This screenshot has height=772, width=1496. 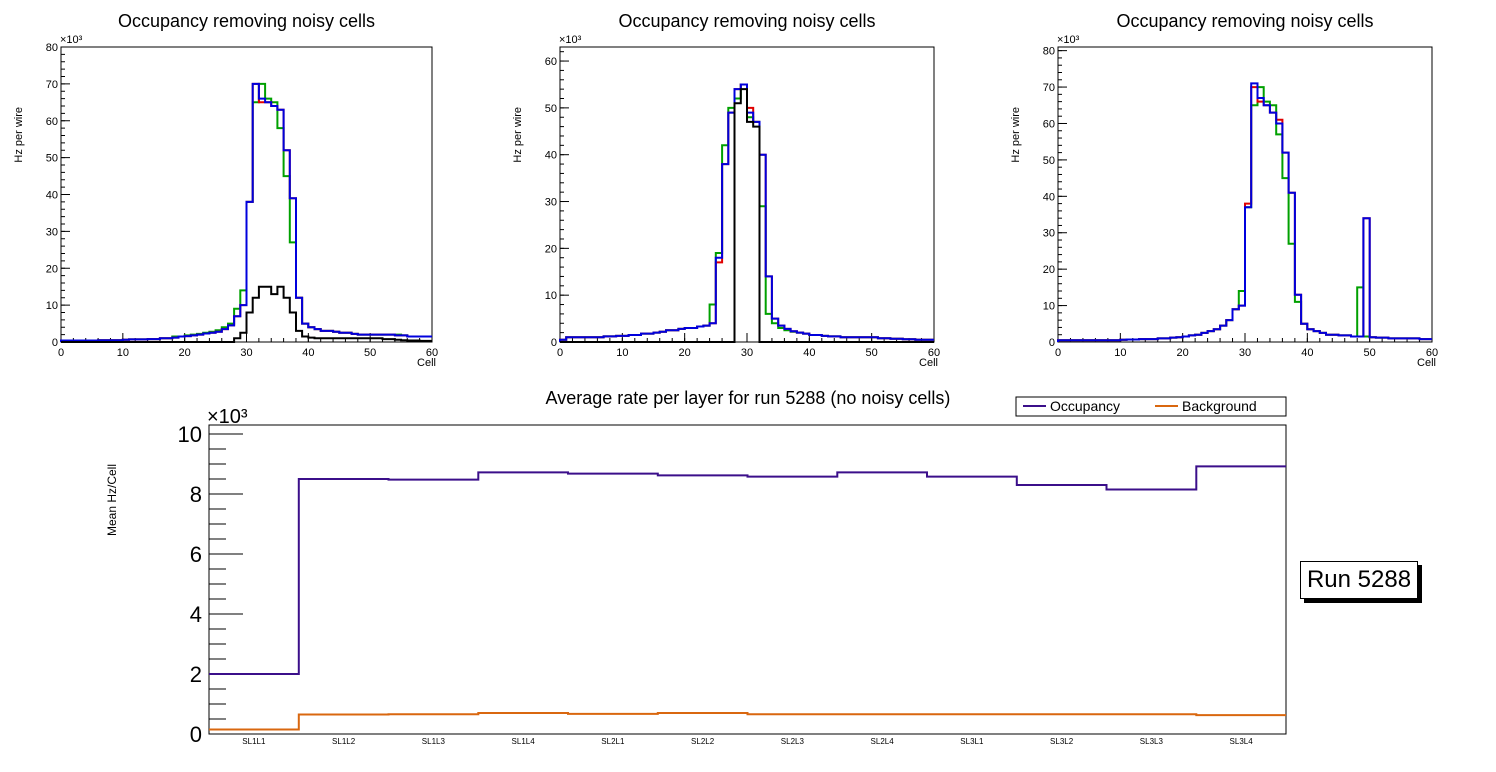 I want to click on legend-label-occupancy: Occupancy, so click(x=1085, y=406).